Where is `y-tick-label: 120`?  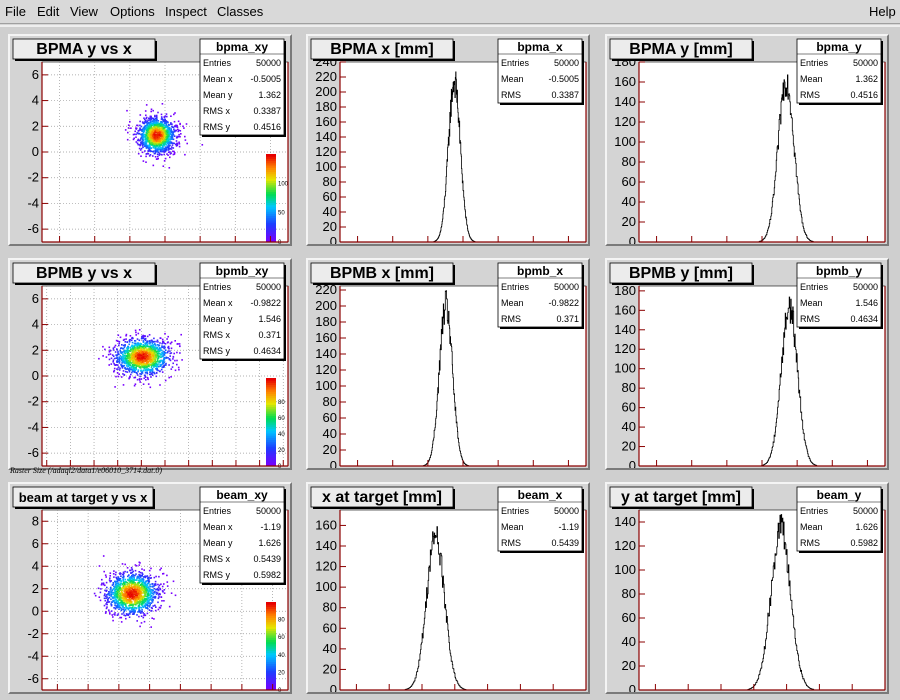 y-tick-label: 120 is located at coordinates (326, 369).